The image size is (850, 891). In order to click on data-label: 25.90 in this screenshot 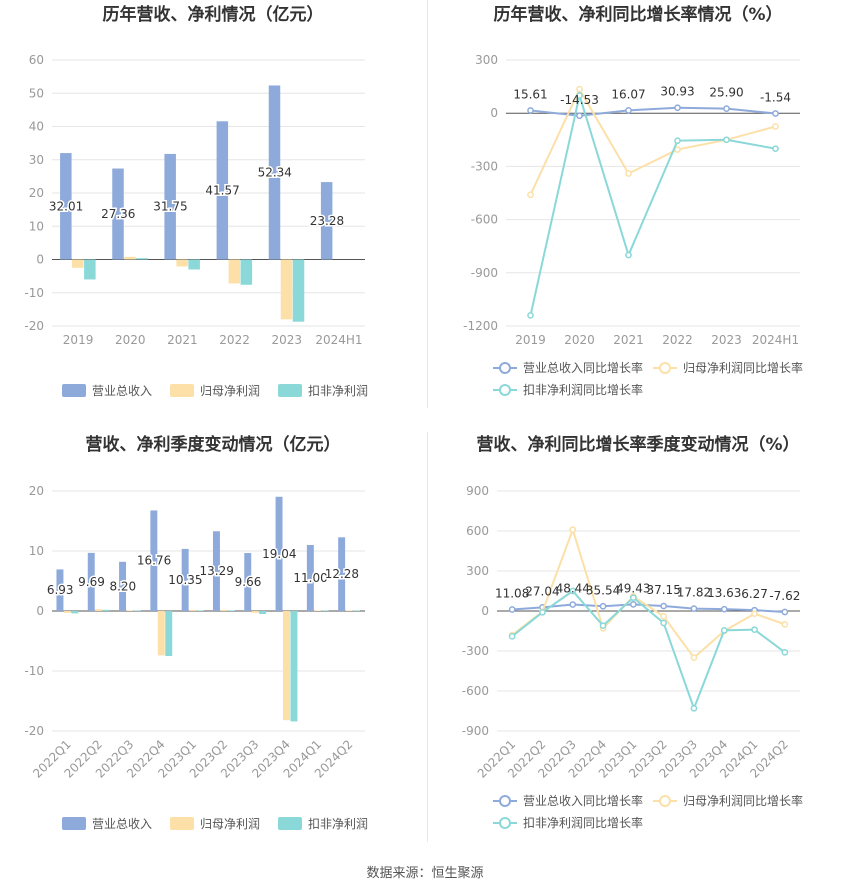, I will do `click(726, 93)`.